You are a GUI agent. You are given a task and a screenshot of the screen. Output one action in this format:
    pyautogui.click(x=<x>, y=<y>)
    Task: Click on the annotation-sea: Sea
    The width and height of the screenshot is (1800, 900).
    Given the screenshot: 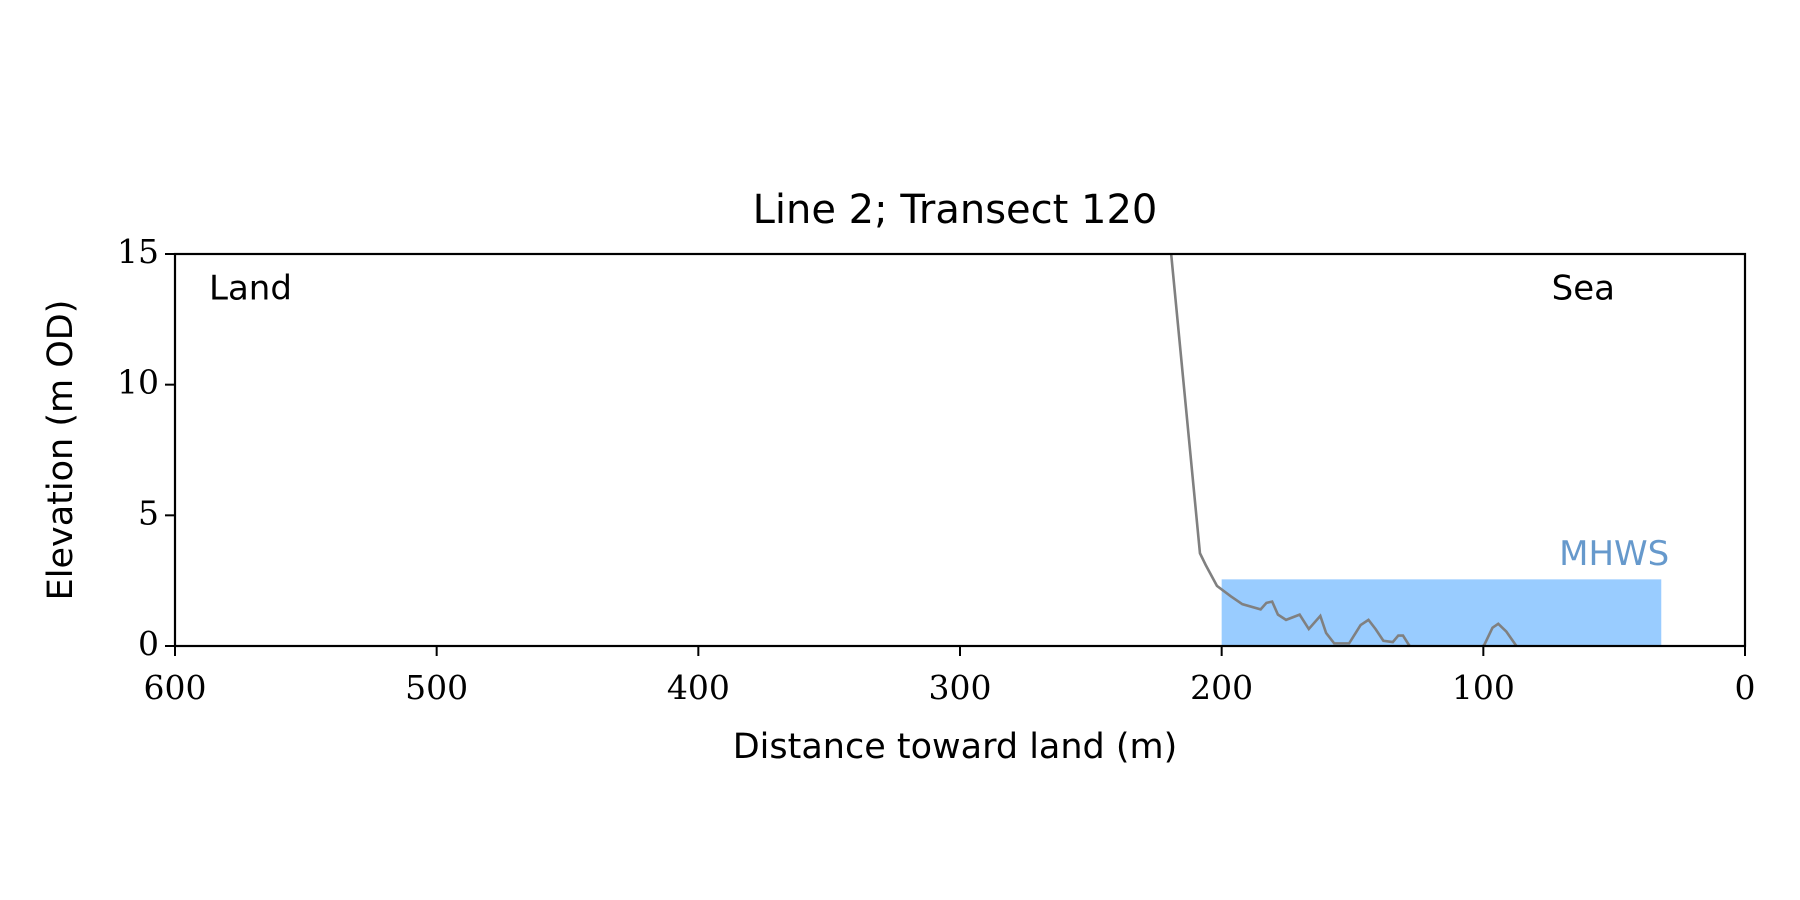 What is the action you would take?
    pyautogui.click(x=1583, y=289)
    